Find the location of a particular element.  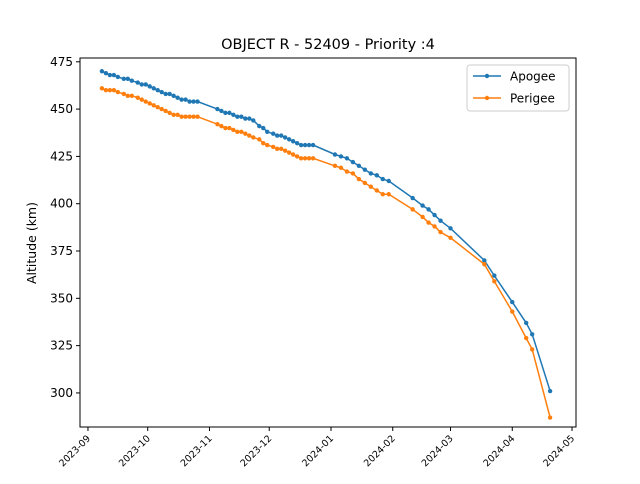

chart-title: OBJECT R - 52409 - Priority :4 is located at coordinates (328, 45).